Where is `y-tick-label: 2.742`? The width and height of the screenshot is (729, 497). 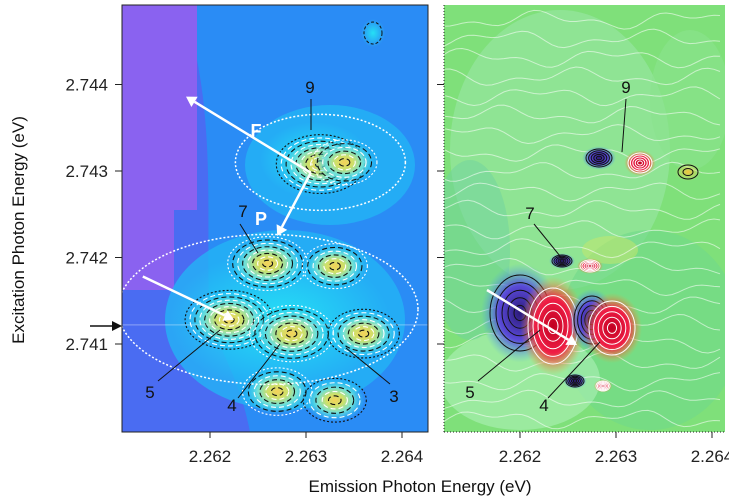
y-tick-label: 2.742 is located at coordinates (86, 258).